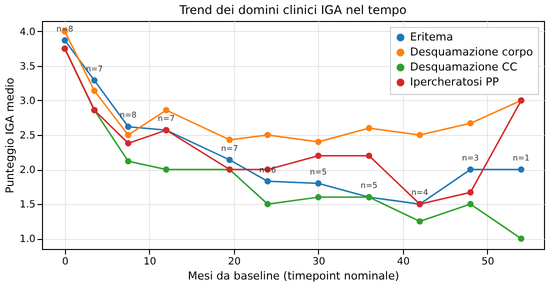  Describe the element at coordinates (28, 170) in the screenshot. I see `y-tick-label: 2.0` at that location.